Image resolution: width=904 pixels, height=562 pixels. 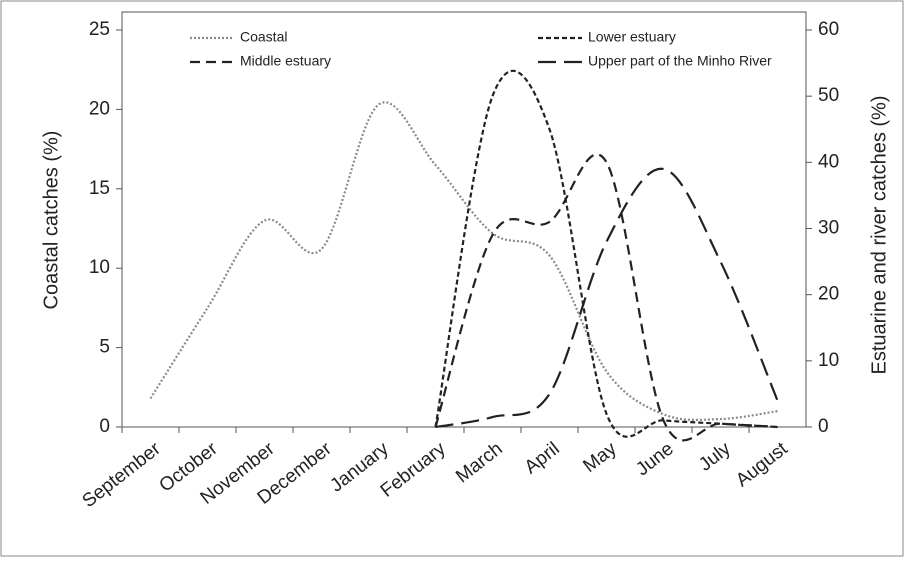 I want to click on y-tick-label: 25, so click(x=99, y=29).